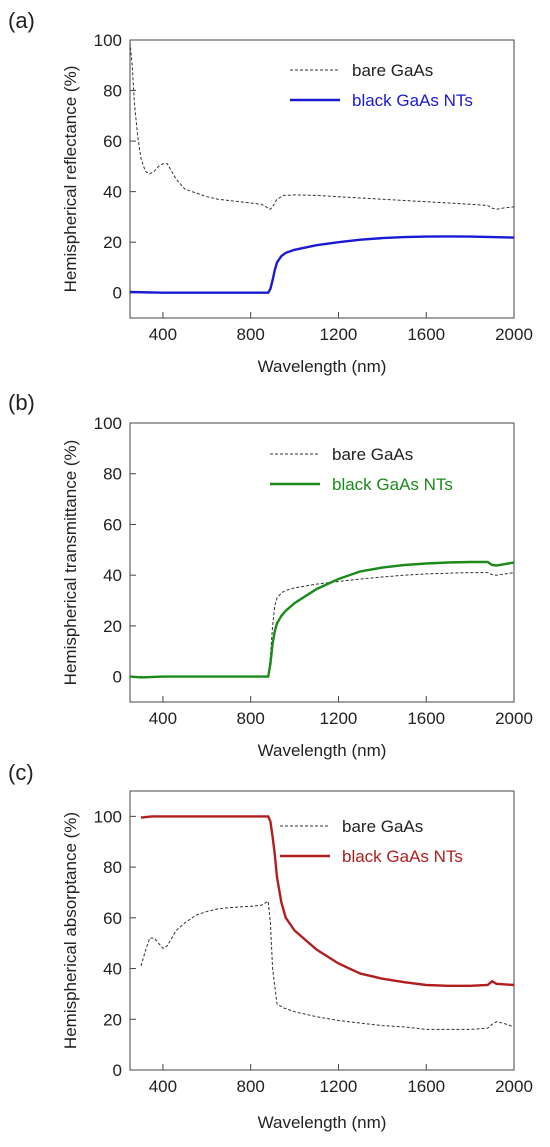 The height and width of the screenshot is (1147, 550). Describe the element at coordinates (70, 930) in the screenshot. I see `y-axis-label: Hemispherical absorptance (%)` at that location.